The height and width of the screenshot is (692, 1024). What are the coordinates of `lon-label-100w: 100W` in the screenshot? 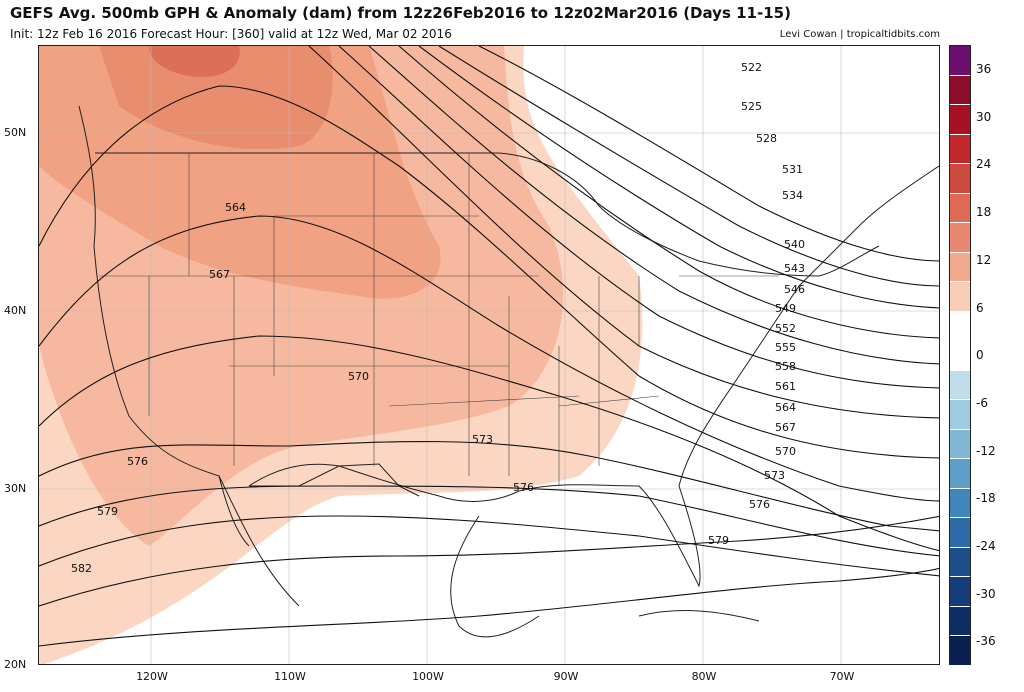 It's located at (428, 676).